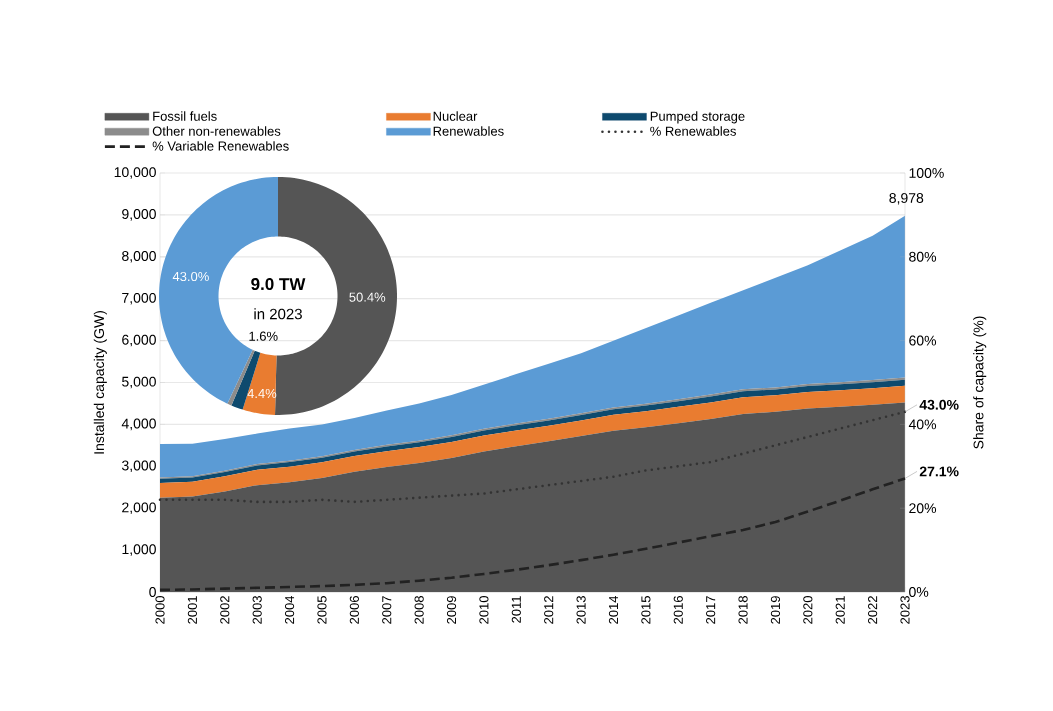 Image resolution: width=1053 pixels, height=711 pixels. I want to click on y2-tick-label: 40%, so click(922, 424).